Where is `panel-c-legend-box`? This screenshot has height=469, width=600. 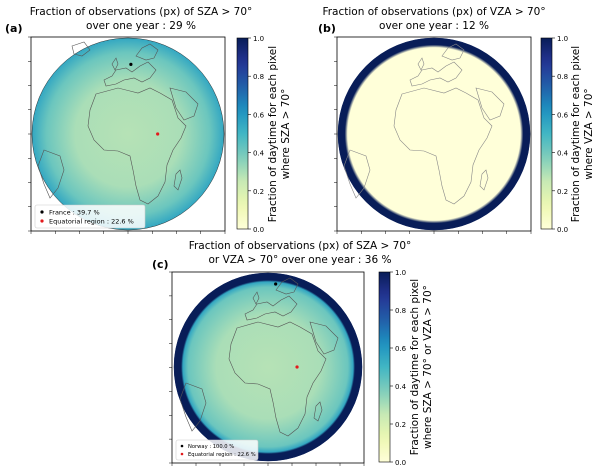
panel-c-legend-box is located at coordinates (217, 450).